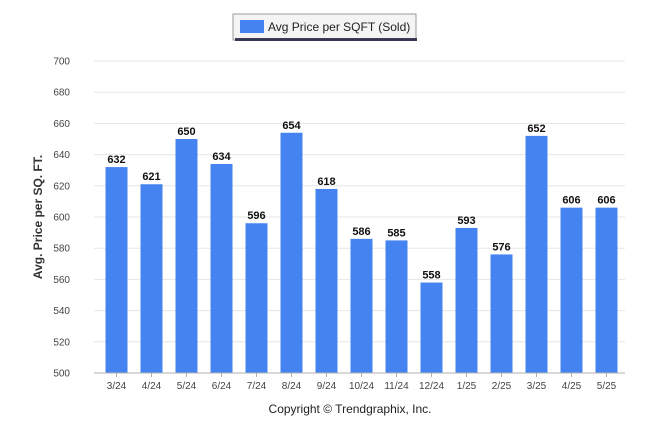 The width and height of the screenshot is (646, 434). I want to click on x-tick-label: 12/24, so click(431, 386).